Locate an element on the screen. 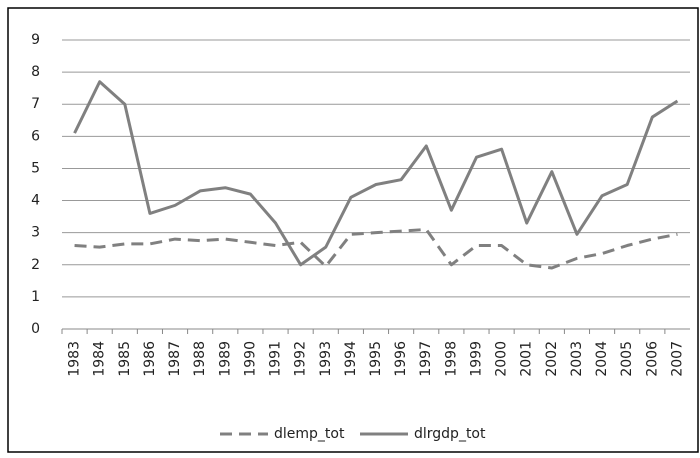 The height and width of the screenshot is (458, 700). x-tick-label: 2002 is located at coordinates (552, 359).